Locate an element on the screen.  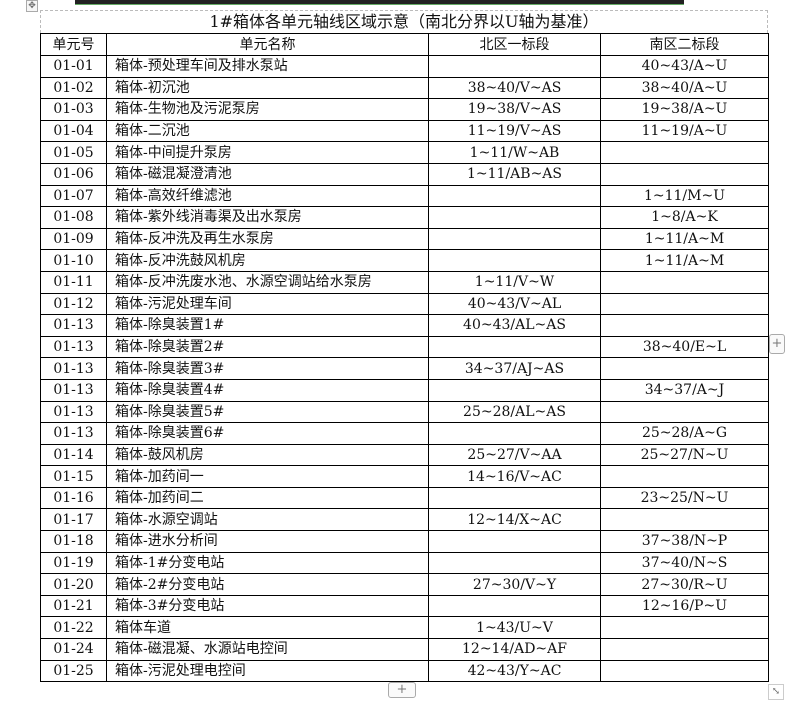
south-cell: 38~40/E~L is located at coordinates (684, 347).